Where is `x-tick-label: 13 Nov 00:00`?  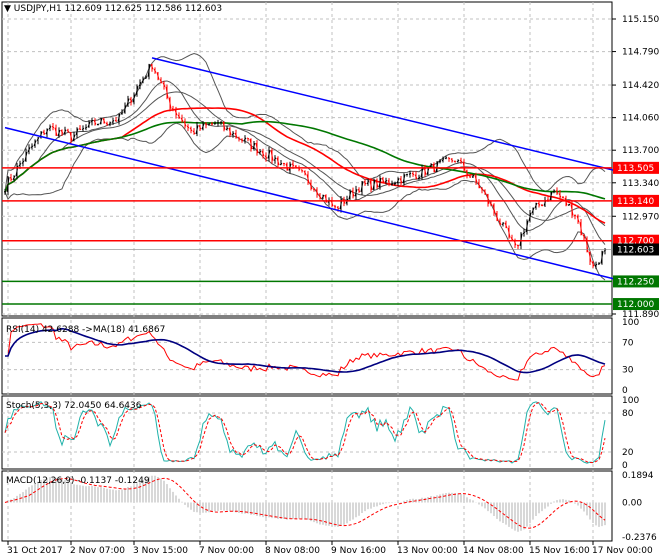
x-tick-label: 13 Nov 00:00 is located at coordinates (427, 551).